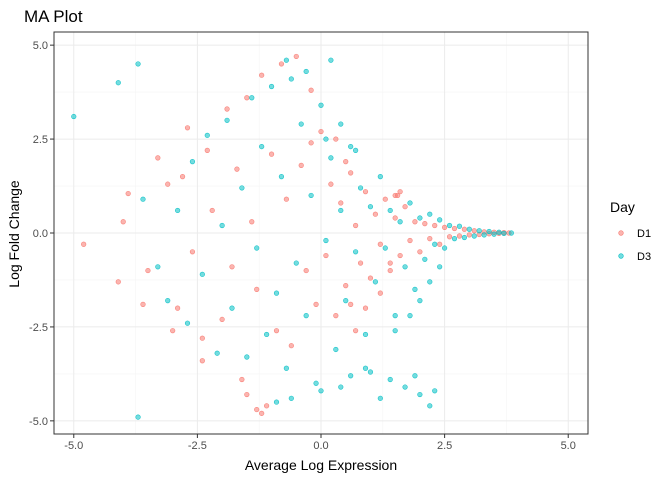 This screenshot has height=480, width=672. Describe the element at coordinates (621, 256) in the screenshot. I see `legend-key-D3` at that location.